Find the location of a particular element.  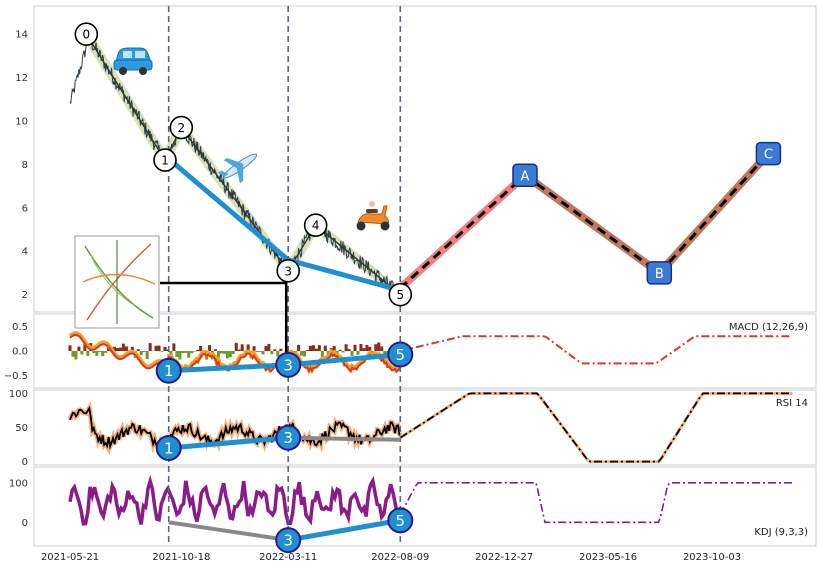

wave-line is located at coordinates (125, 97).